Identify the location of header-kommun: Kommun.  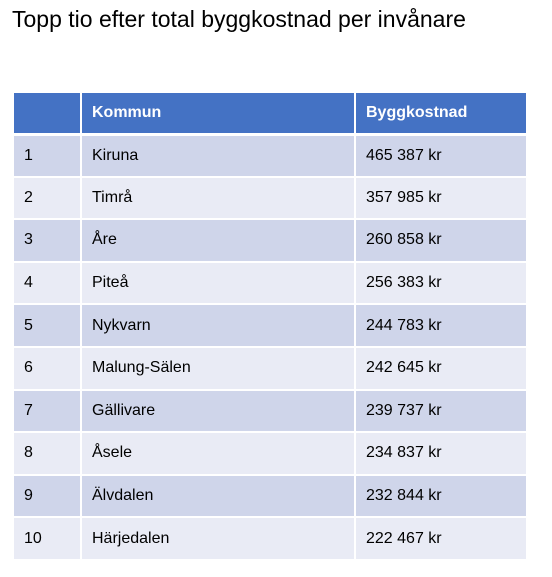
(218, 113).